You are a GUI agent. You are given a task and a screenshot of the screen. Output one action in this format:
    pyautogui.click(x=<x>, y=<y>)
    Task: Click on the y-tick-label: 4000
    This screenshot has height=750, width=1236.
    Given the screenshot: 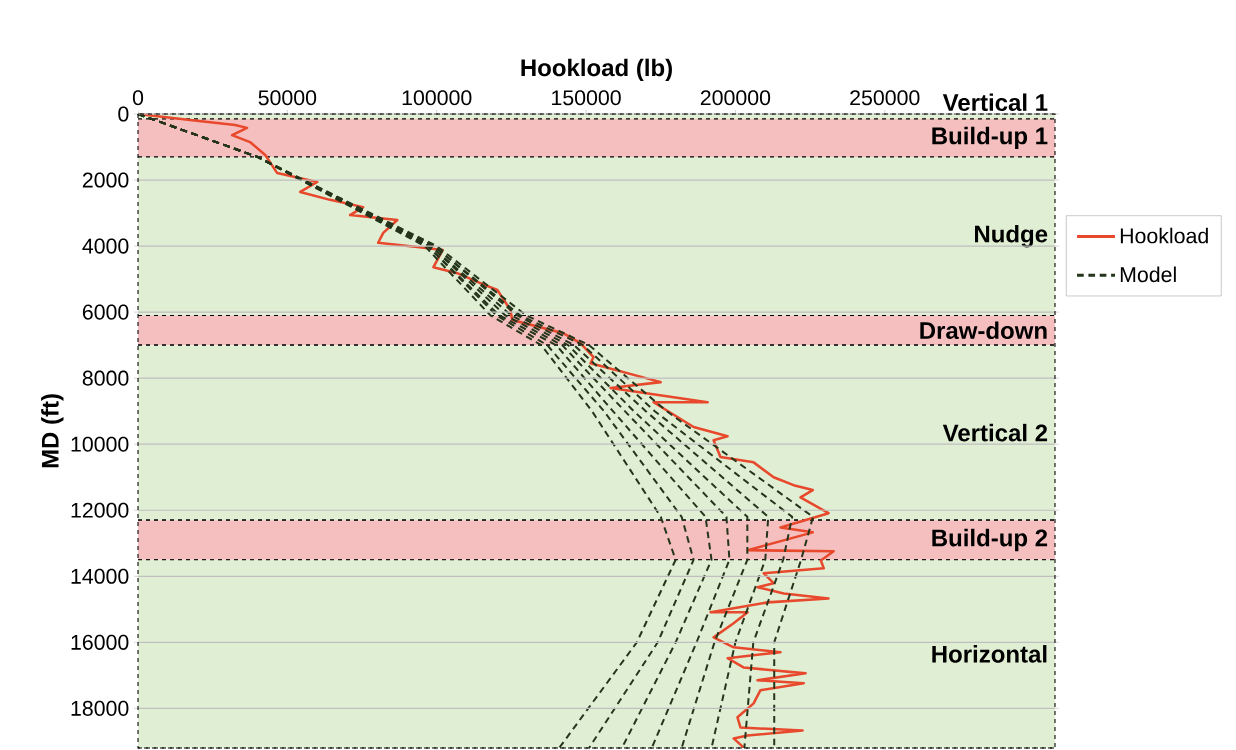 What is the action you would take?
    pyautogui.click(x=105, y=246)
    